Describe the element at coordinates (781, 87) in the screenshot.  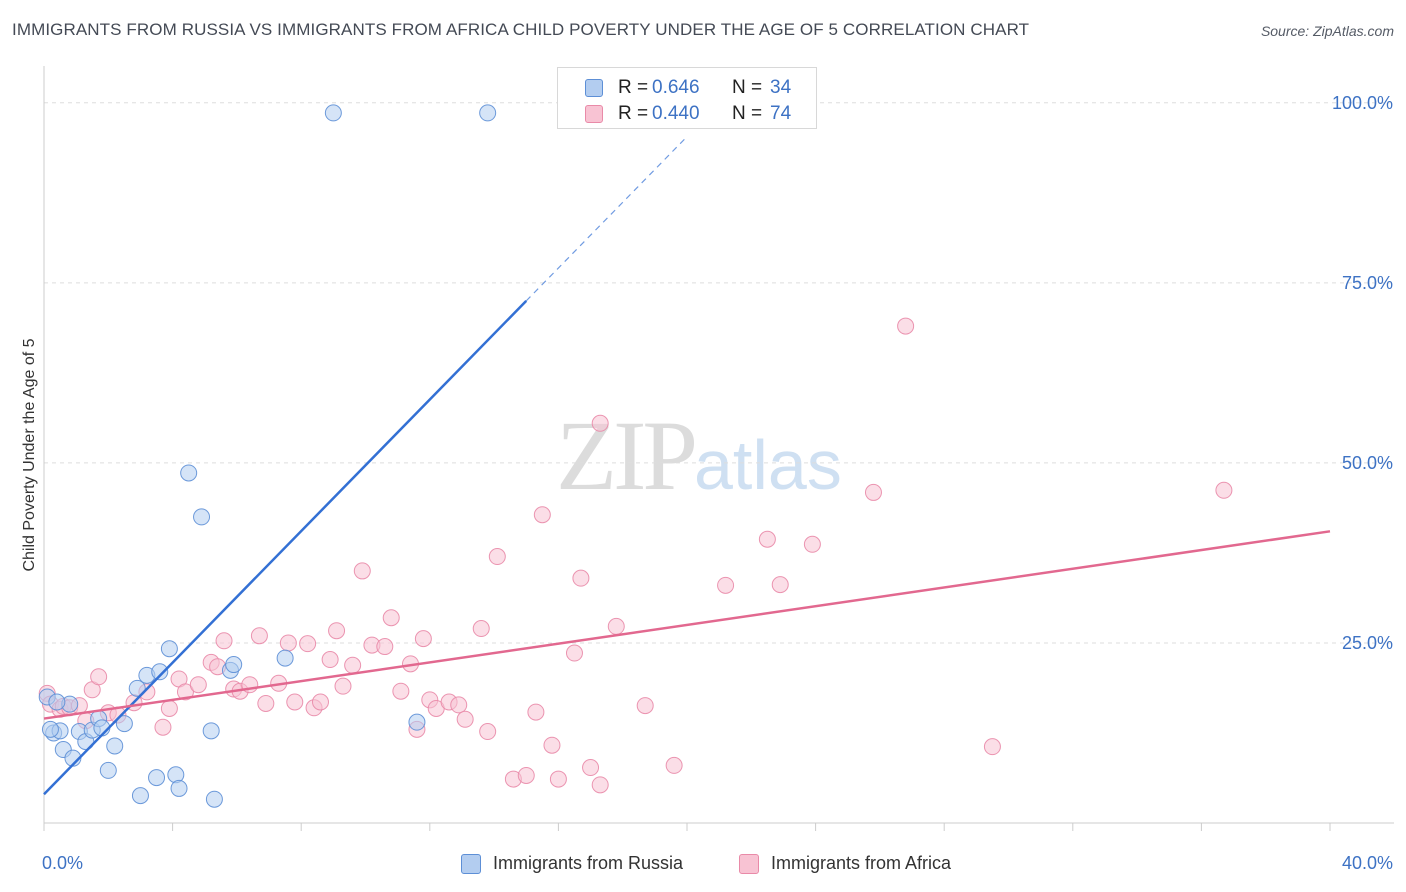
I see `n-value: 34` at that location.